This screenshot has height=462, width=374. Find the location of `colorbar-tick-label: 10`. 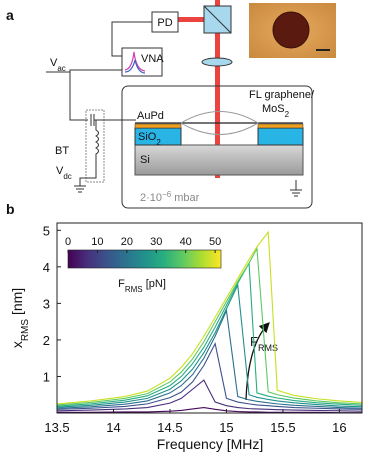

colorbar-tick-label: 10 is located at coordinates (97, 242).